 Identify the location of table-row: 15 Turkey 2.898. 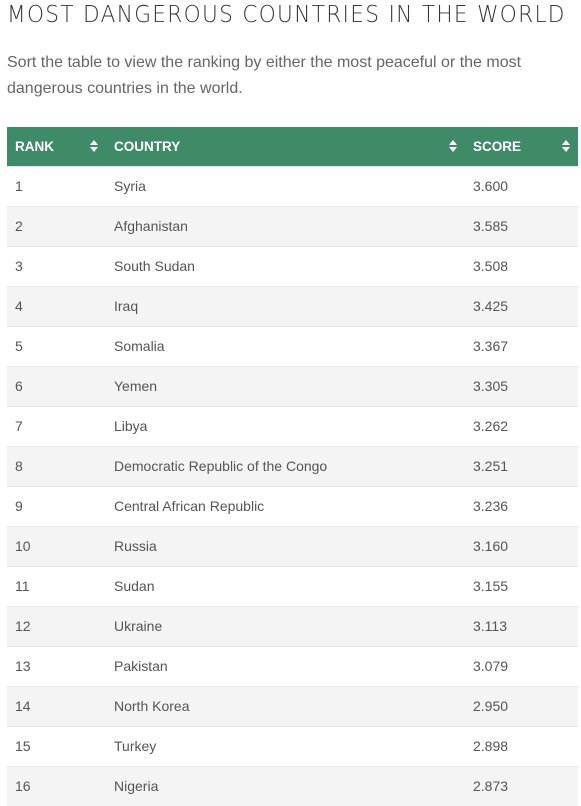
(292, 745).